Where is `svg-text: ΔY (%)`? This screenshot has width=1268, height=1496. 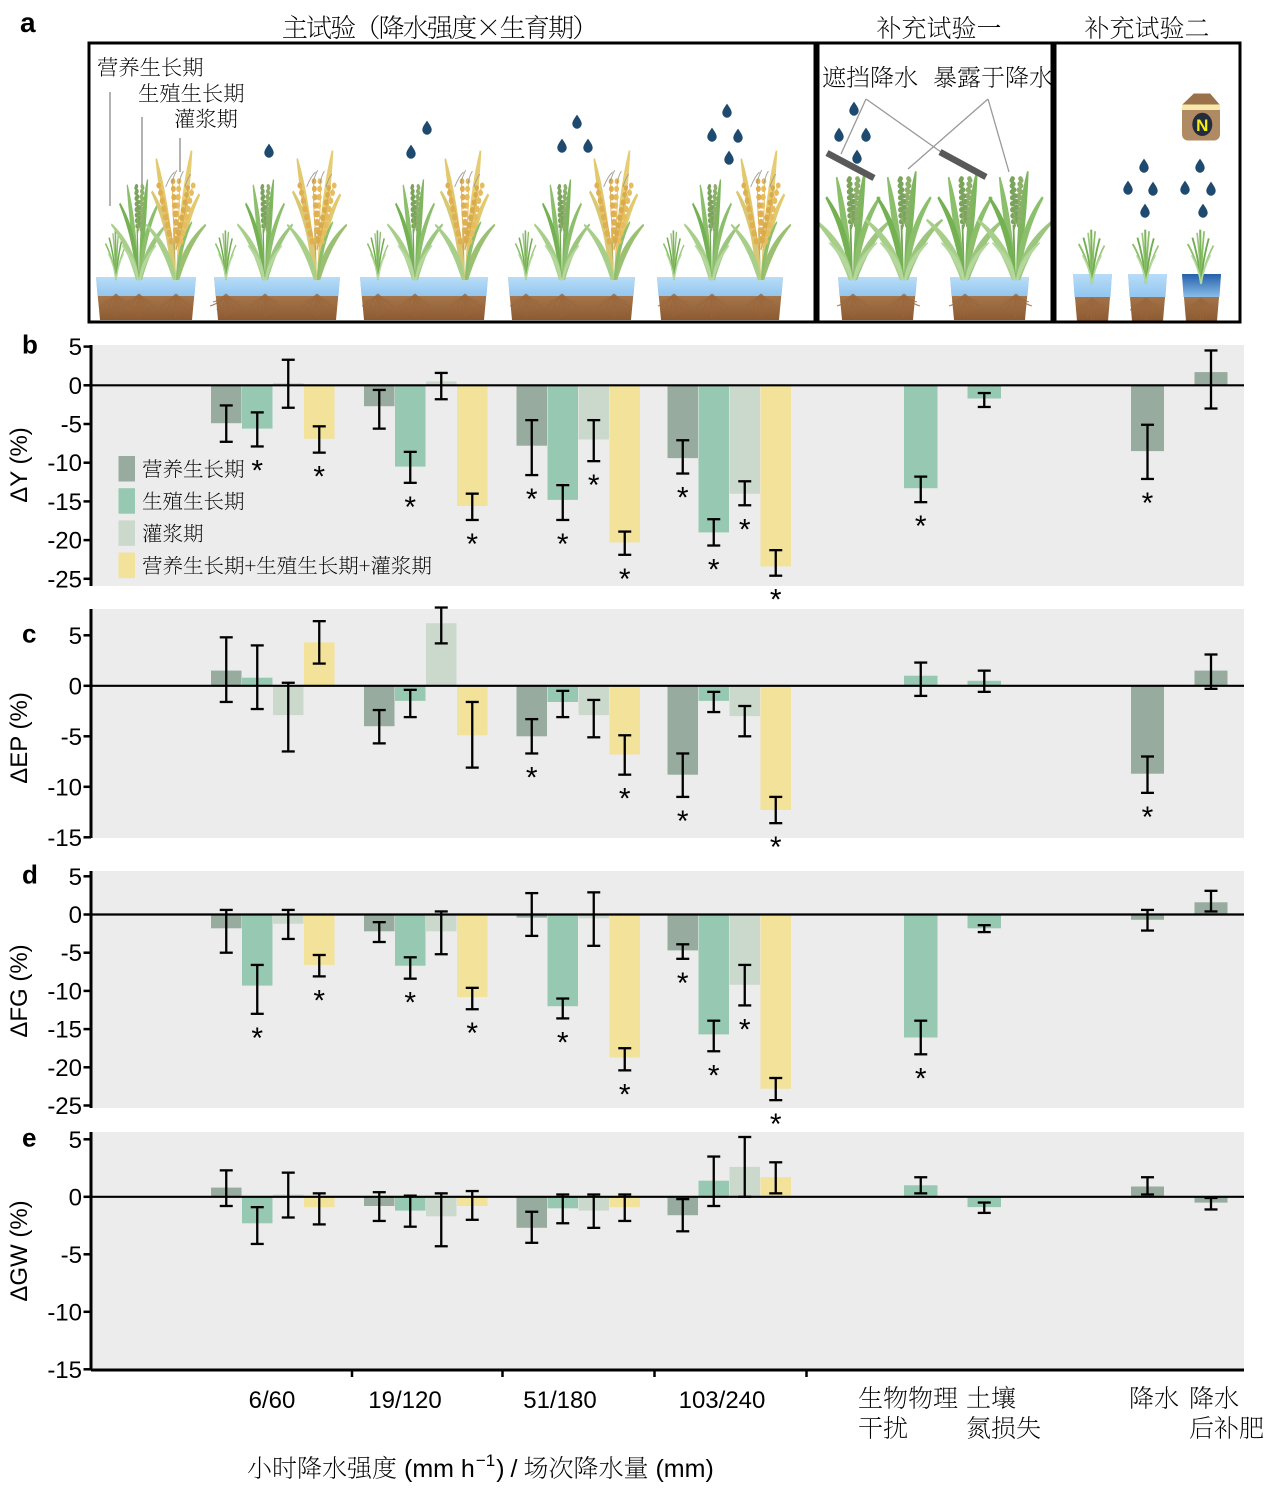 svg-text: ΔY (%) is located at coordinates (19, 465).